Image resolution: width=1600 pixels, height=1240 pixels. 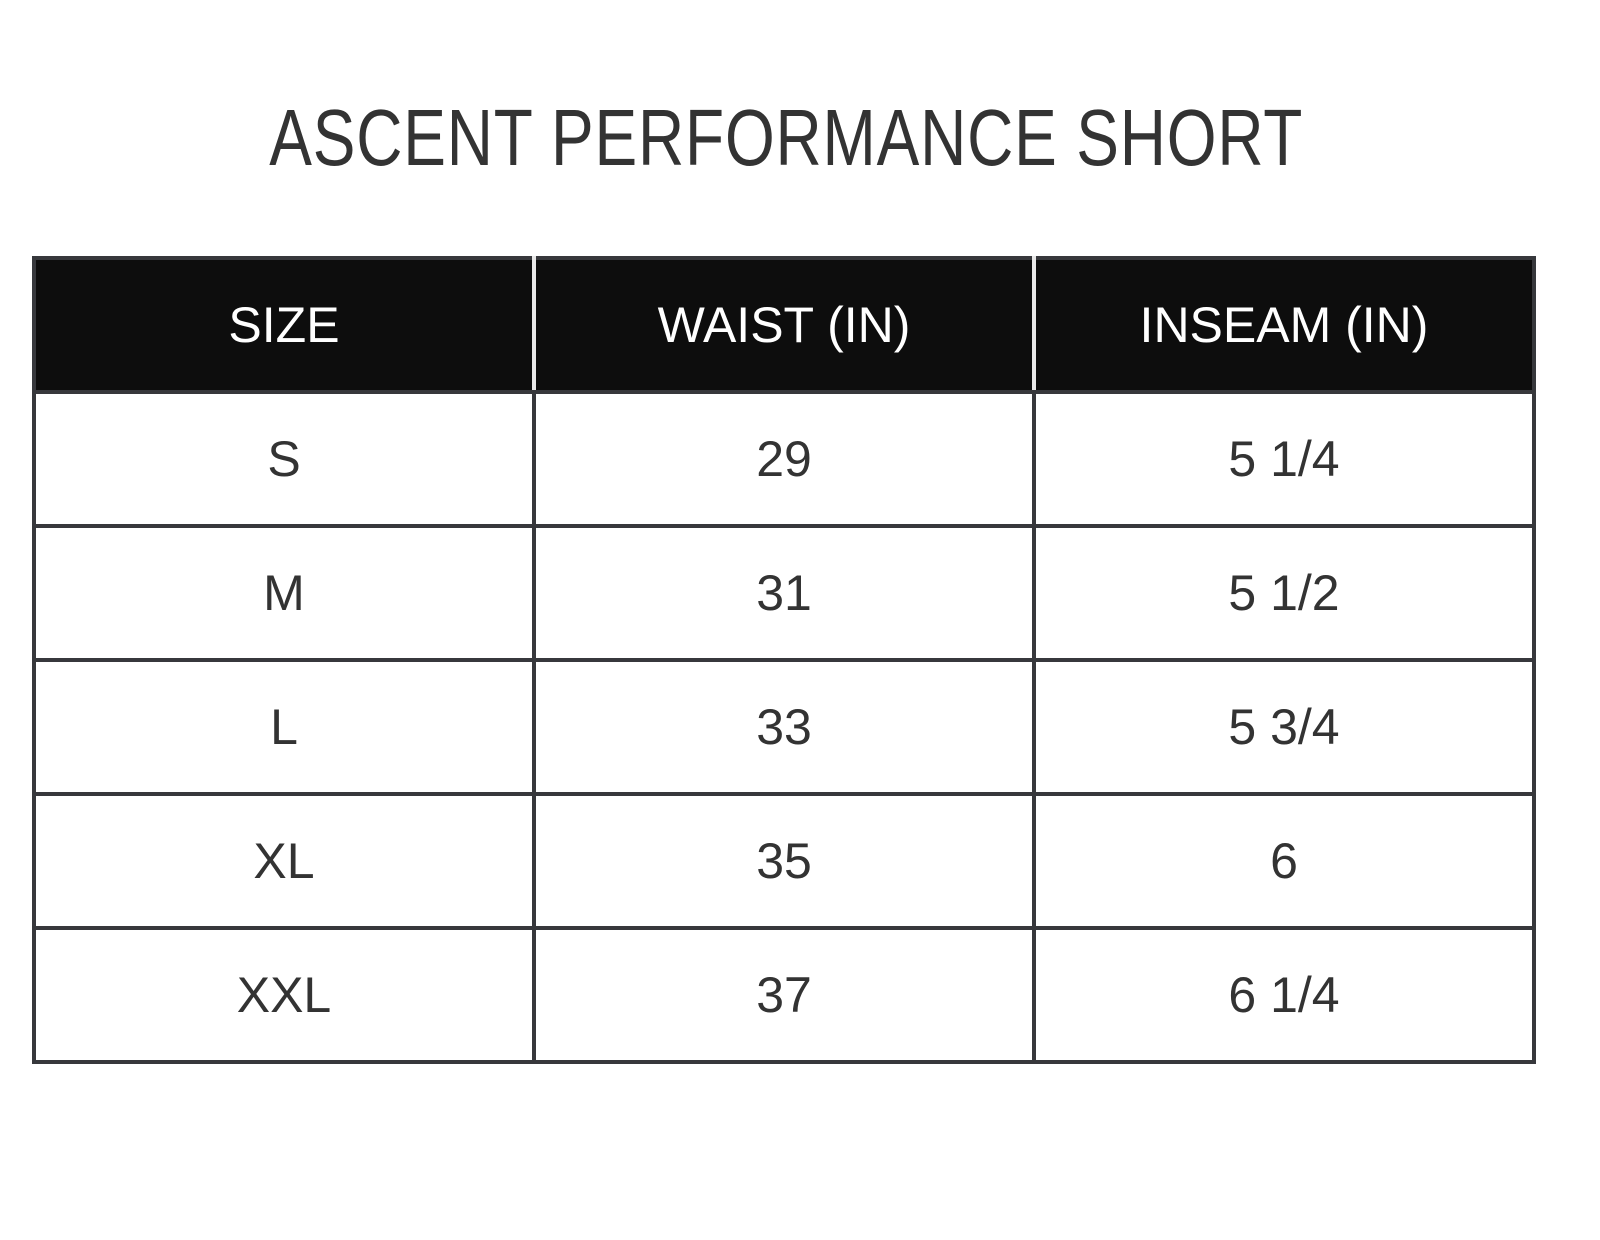 I want to click on inseam-cell: 5 3/4, so click(x=1284, y=727).